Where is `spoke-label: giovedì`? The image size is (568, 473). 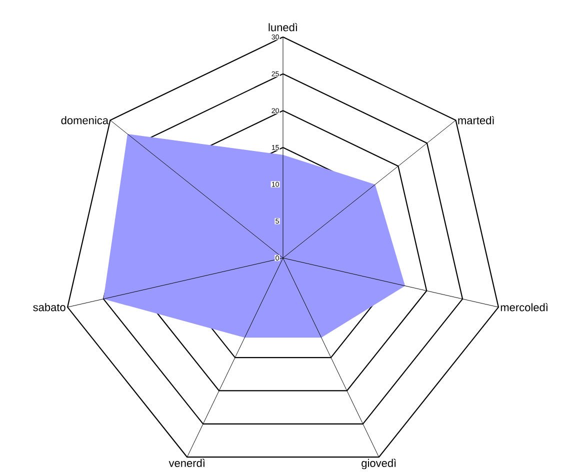 spoke-label: giovedì is located at coordinates (379, 464).